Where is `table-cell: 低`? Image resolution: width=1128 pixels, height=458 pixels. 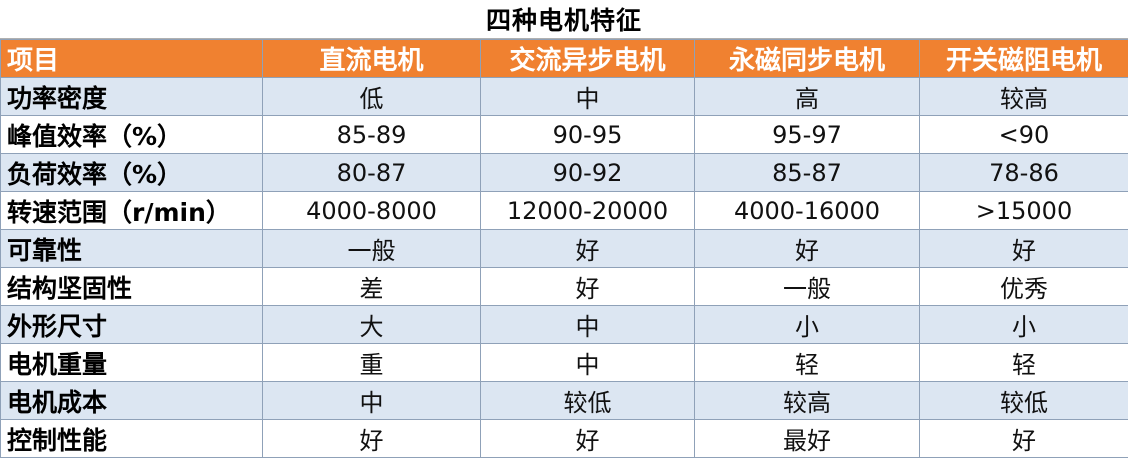 table-cell: 低 is located at coordinates (371, 96).